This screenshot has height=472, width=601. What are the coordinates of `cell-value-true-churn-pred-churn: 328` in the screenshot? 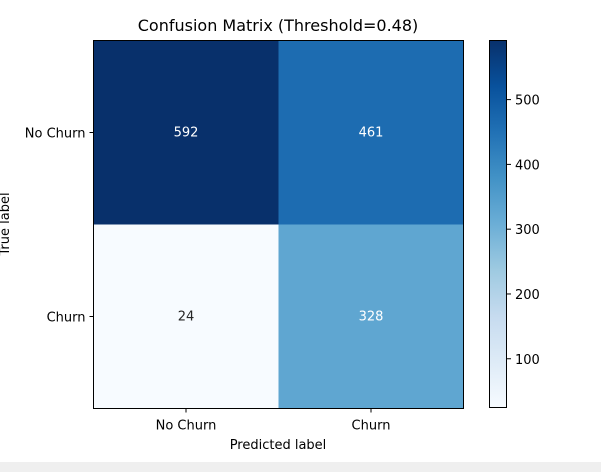 It's located at (371, 317).